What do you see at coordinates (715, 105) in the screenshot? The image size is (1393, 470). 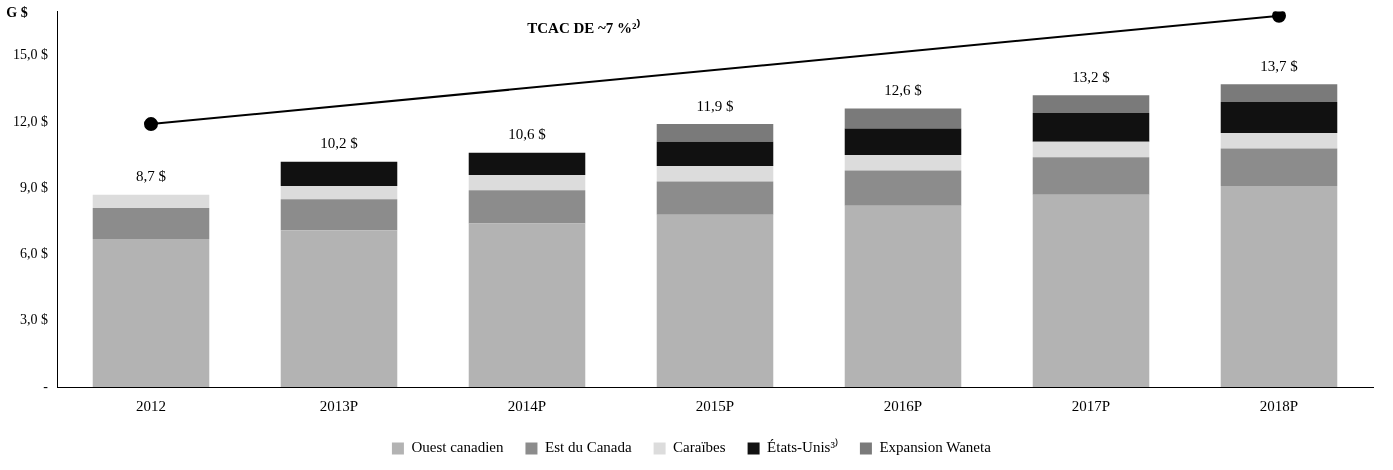 I see `total-label: 11,9 $` at bounding box center [715, 105].